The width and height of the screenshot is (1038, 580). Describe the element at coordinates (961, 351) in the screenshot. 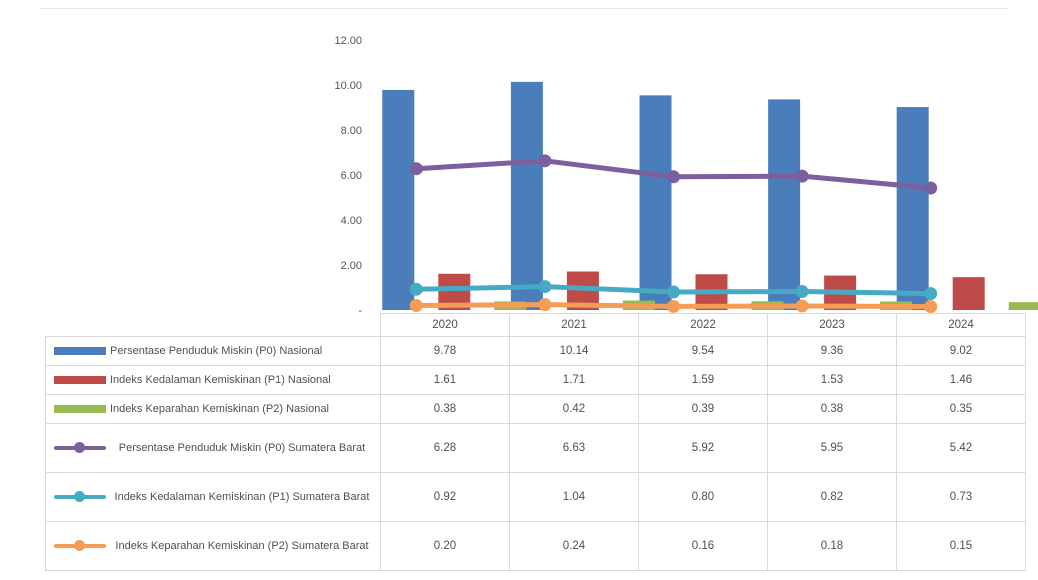

I see `data-label: 9.02` at that location.